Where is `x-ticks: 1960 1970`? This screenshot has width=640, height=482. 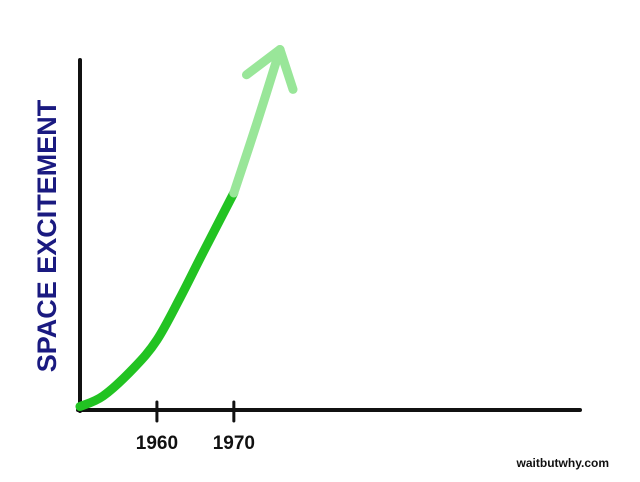
x-ticks: 1960 1970 is located at coordinates (195, 427).